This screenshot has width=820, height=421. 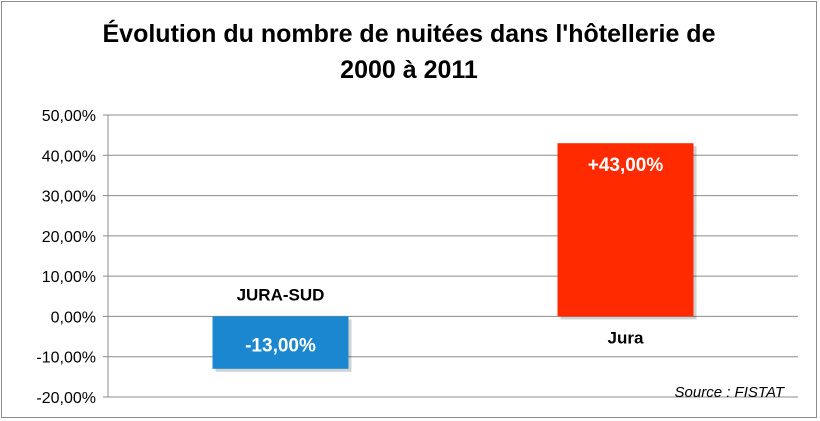 What do you see at coordinates (280, 346) in the screenshot?
I see `data-label: -13,00%` at bounding box center [280, 346].